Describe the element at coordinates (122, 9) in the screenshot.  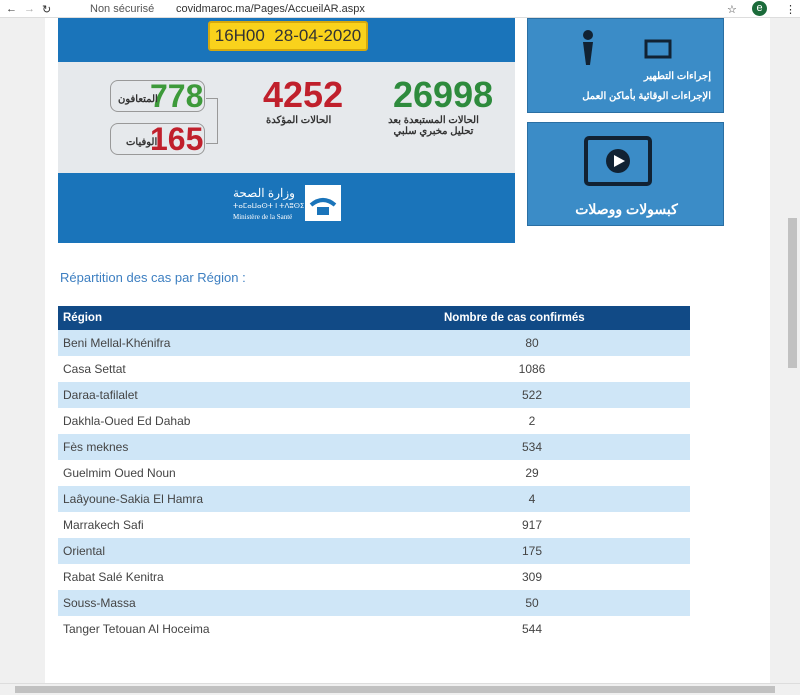
I see `security-label: Non sécurisé` at that location.